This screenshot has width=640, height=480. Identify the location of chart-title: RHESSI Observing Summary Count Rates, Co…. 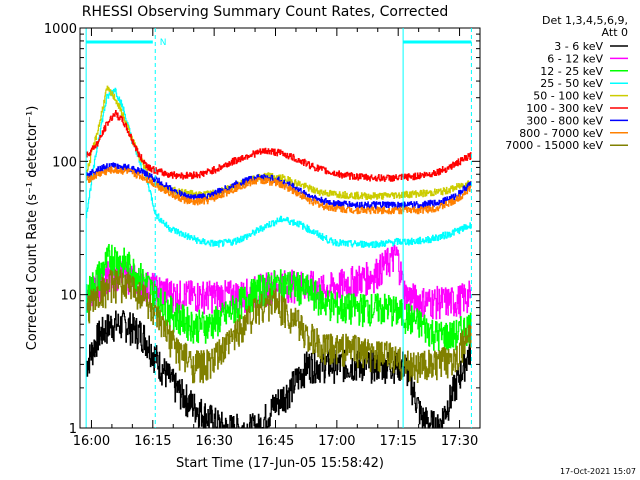
(265, 12).